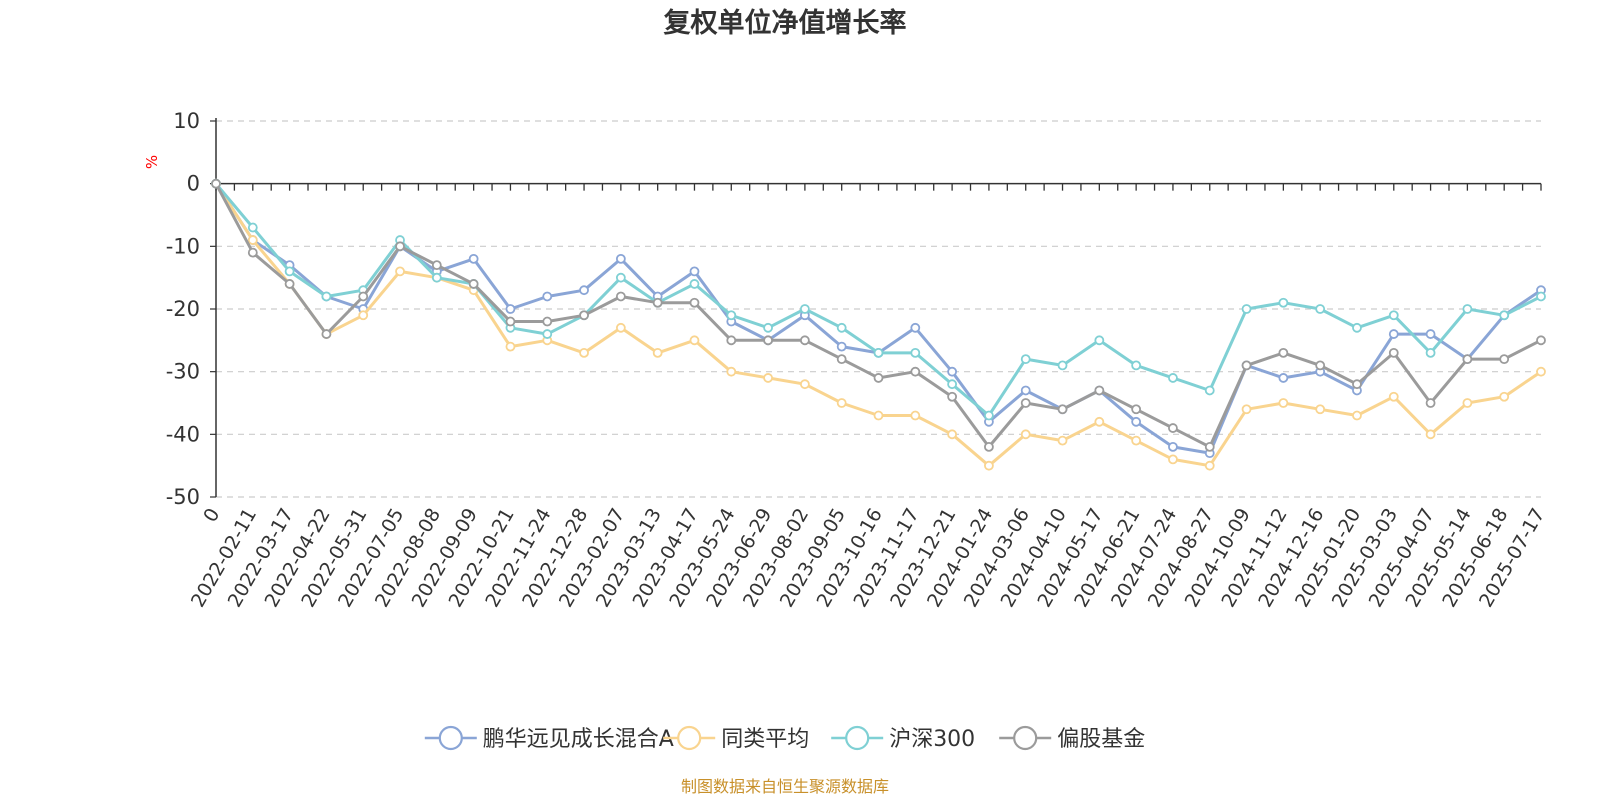 This screenshot has height=800, width=1600. What do you see at coordinates (152, 162) in the screenshot?
I see `y-axis-unit: %` at bounding box center [152, 162].